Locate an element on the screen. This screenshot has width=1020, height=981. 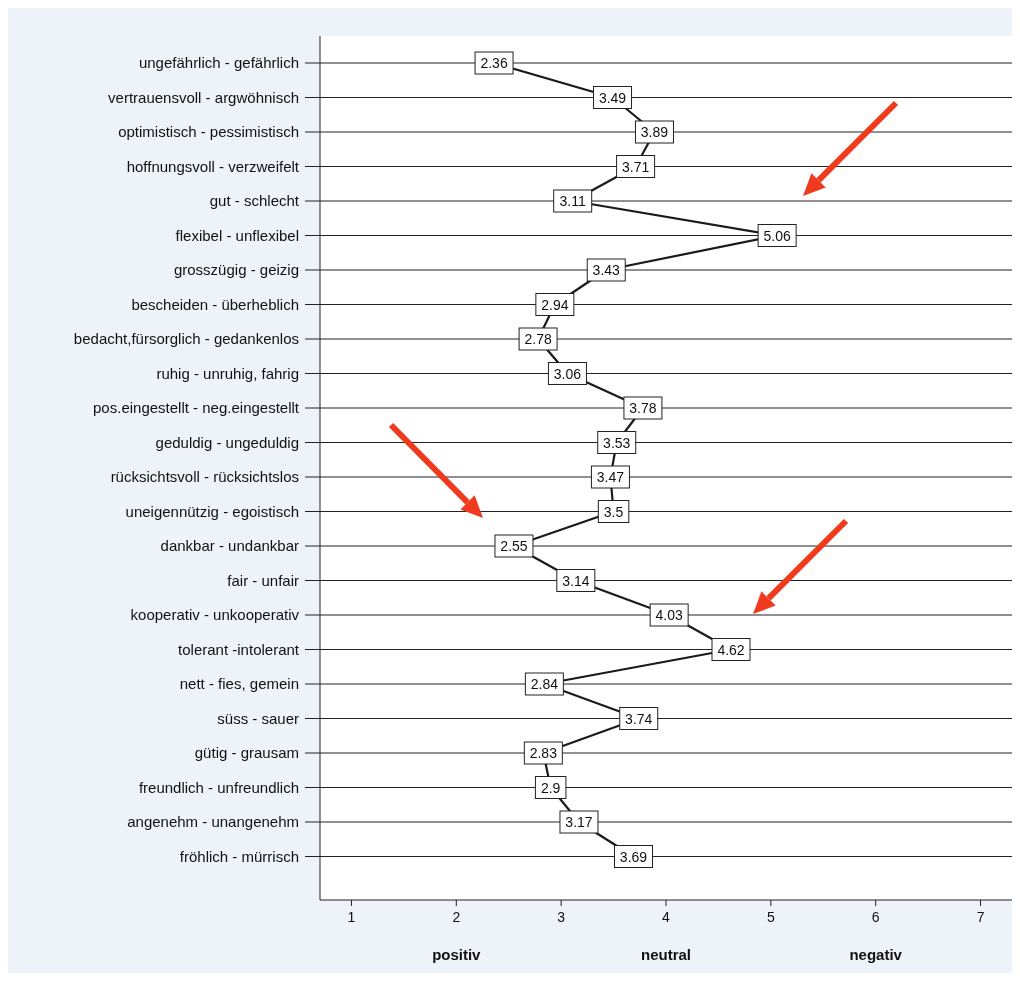
y-tick-label: ruhig - unruhig, fahrig is located at coordinates (227, 373).